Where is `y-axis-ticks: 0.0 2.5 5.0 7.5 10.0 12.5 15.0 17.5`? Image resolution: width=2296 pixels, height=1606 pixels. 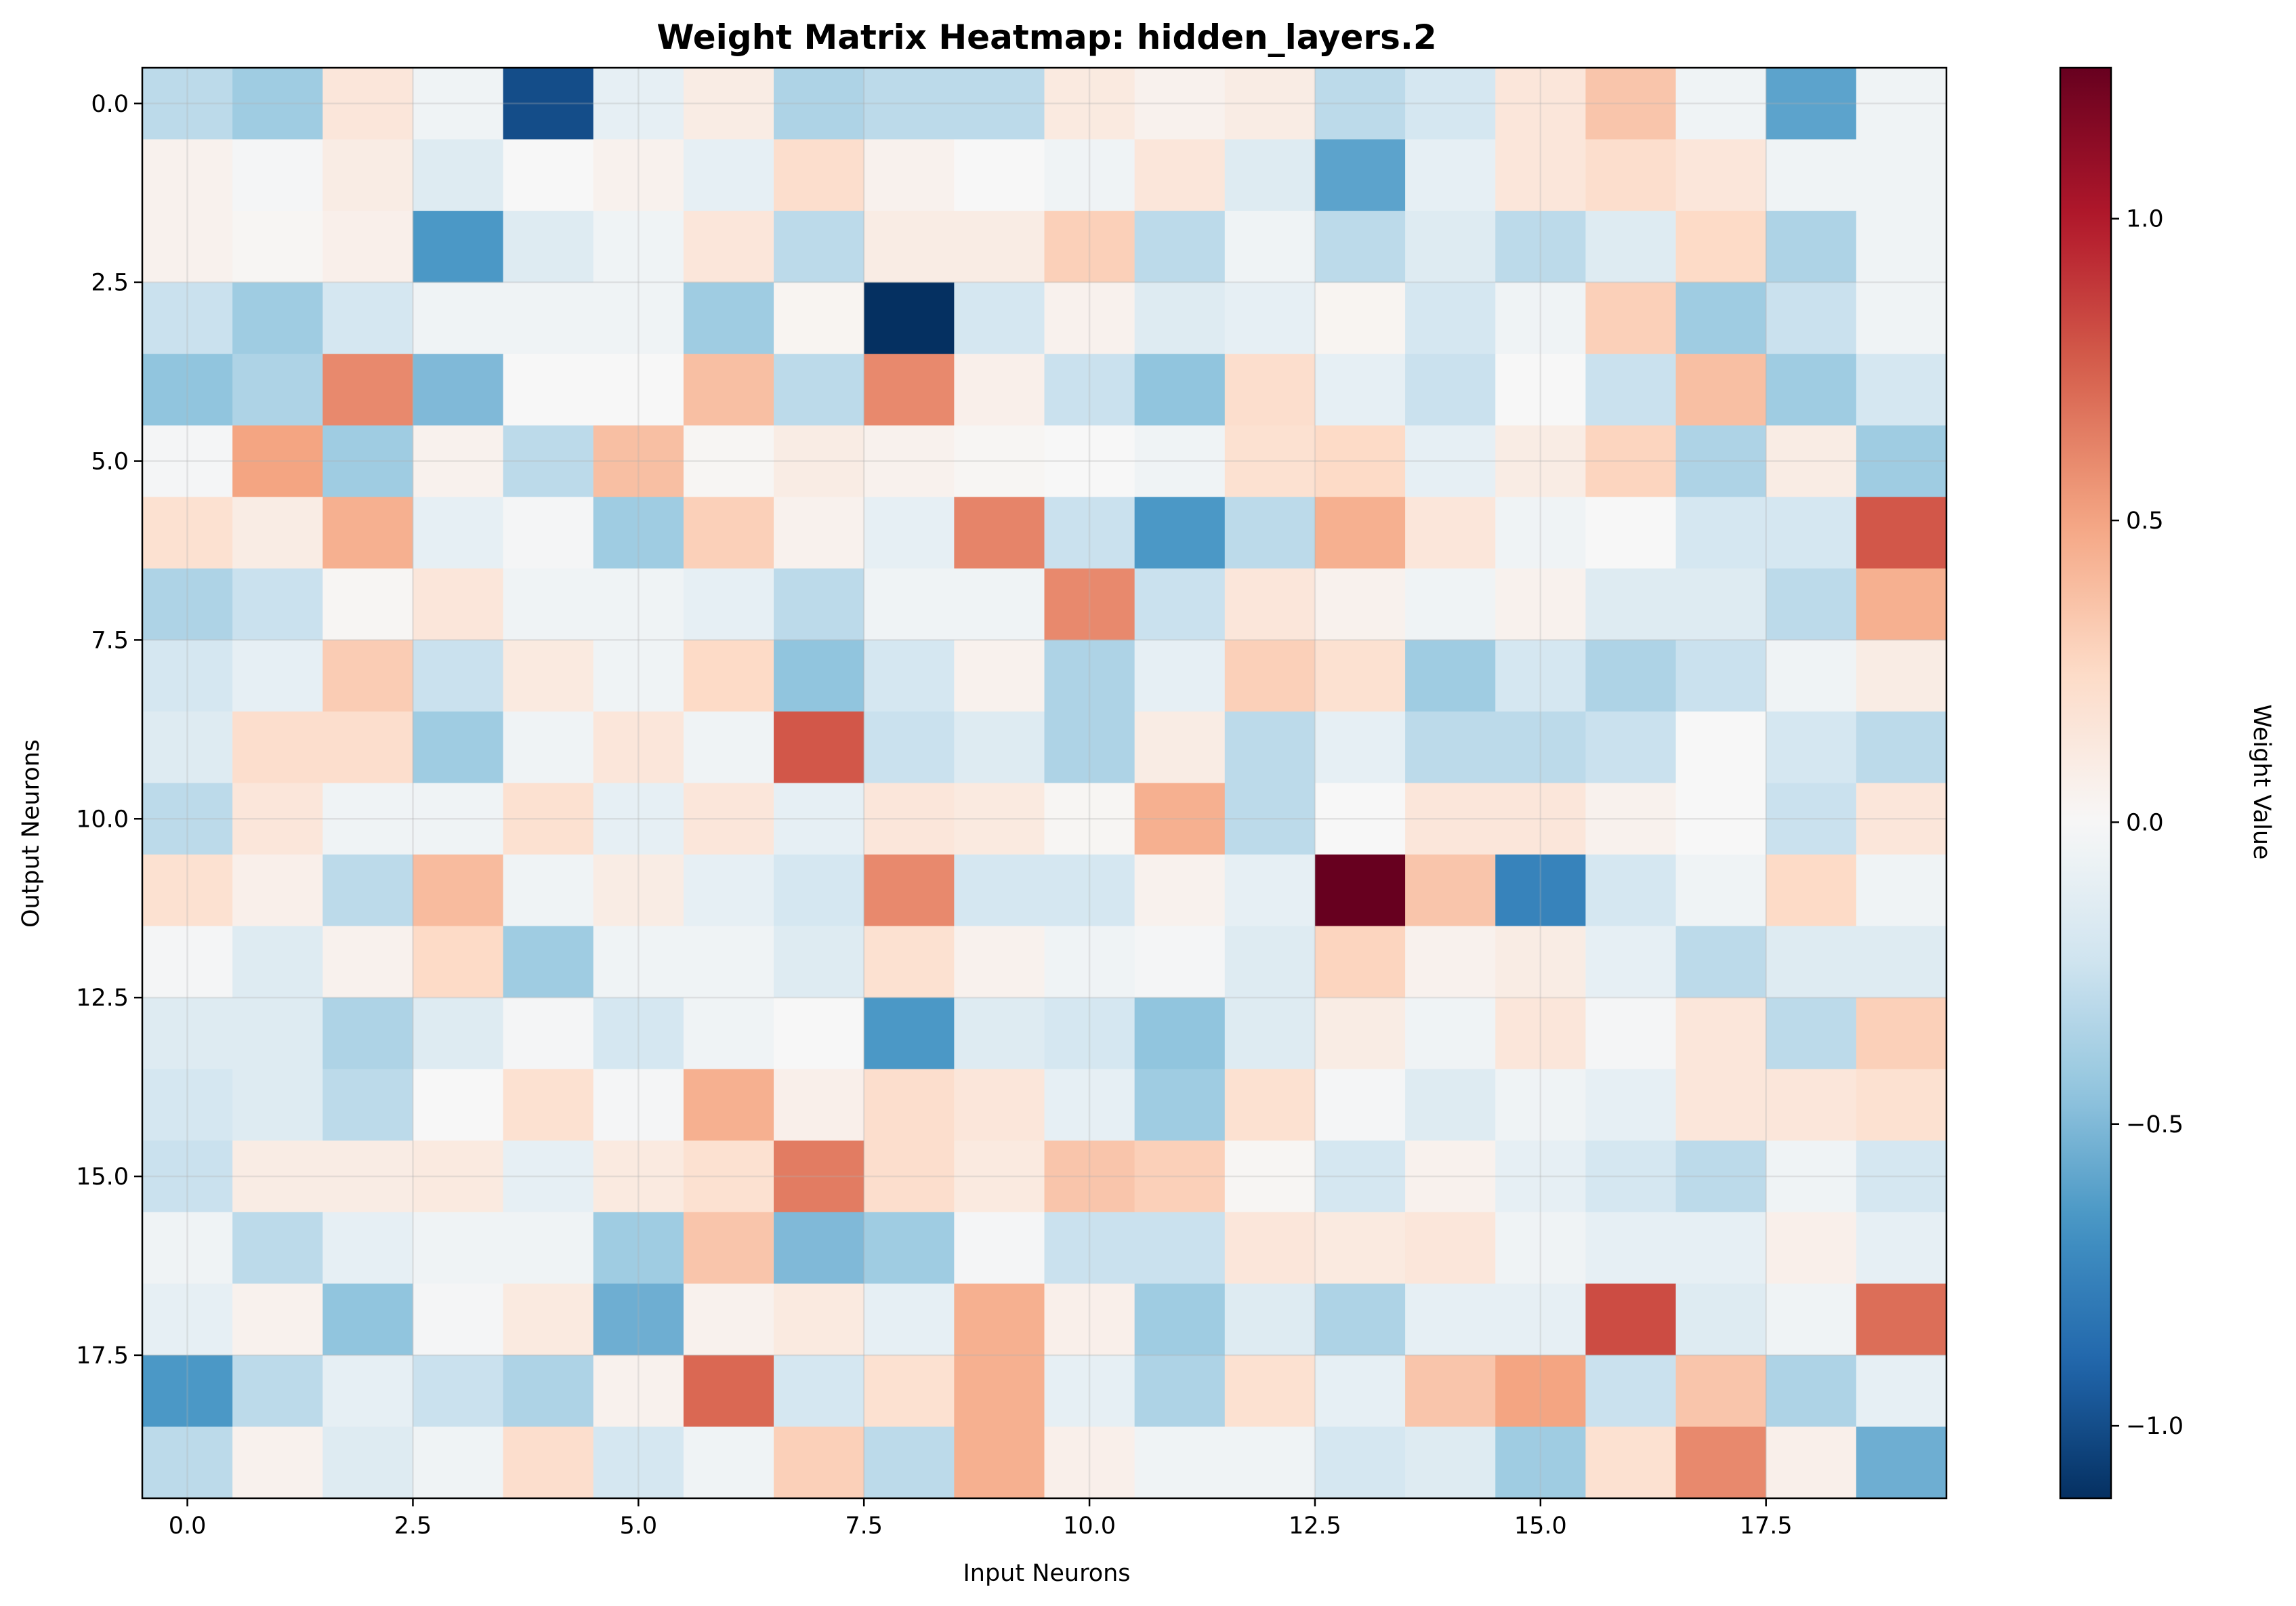
y-axis-ticks: 0.0 2.5 5.0 7.5 10.0 12.5 15.0 17.5 is located at coordinates (109, 730).